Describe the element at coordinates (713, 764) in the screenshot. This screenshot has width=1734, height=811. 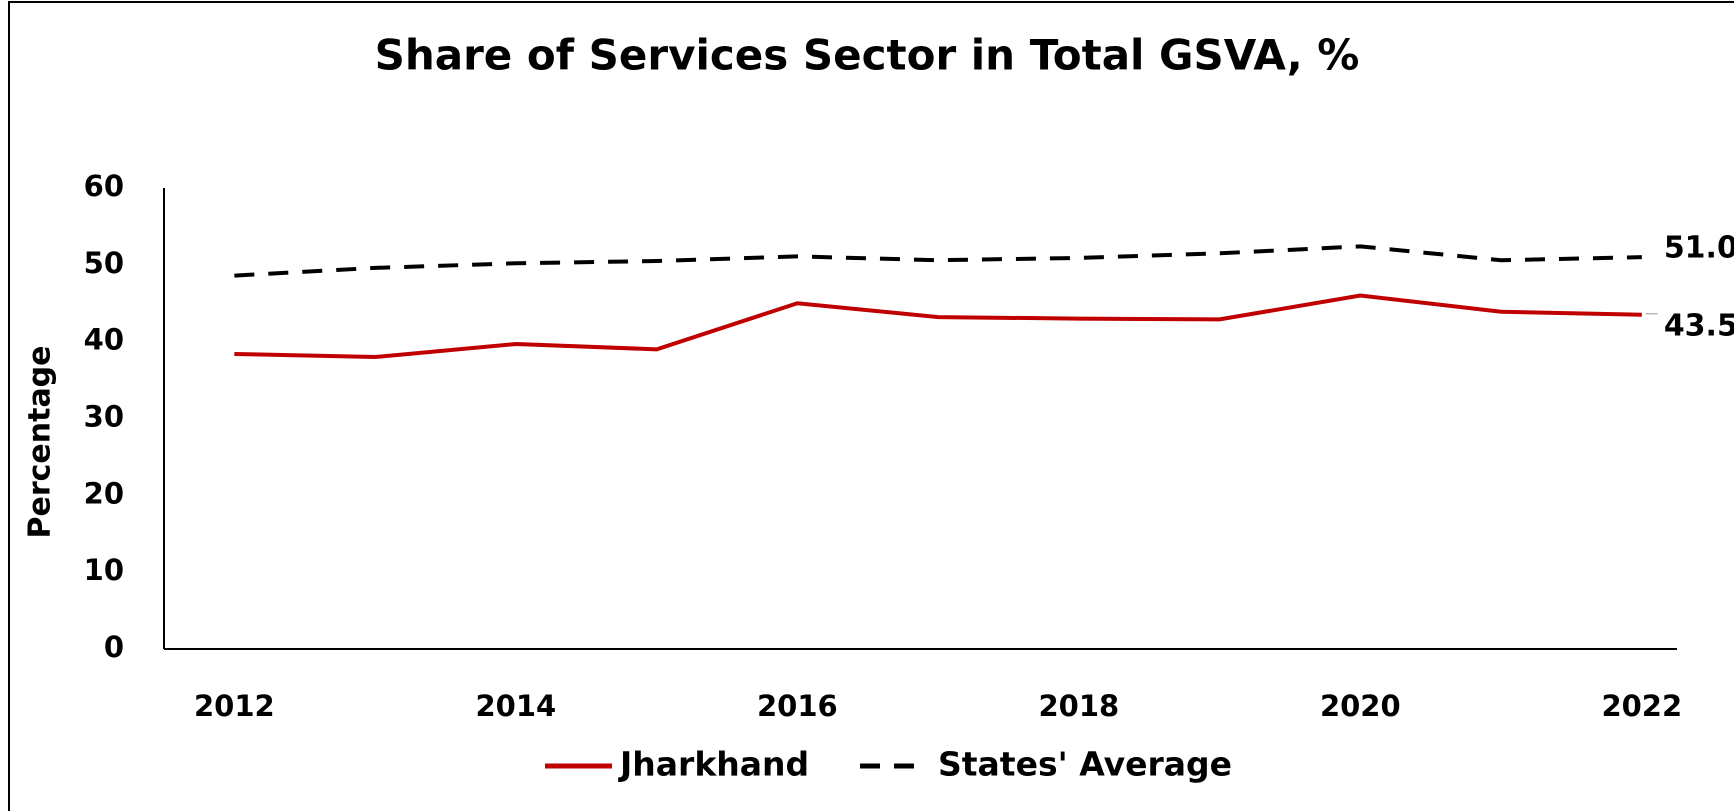
I see `legend-label: Jharkhand` at that location.